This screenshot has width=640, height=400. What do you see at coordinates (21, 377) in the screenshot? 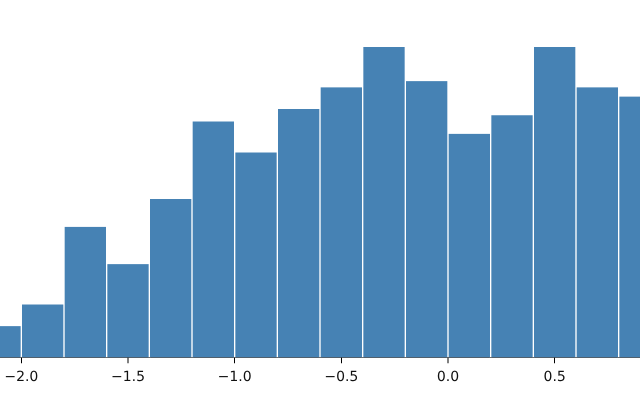
I see `x-tick-label: −2.0` at bounding box center [21, 377].